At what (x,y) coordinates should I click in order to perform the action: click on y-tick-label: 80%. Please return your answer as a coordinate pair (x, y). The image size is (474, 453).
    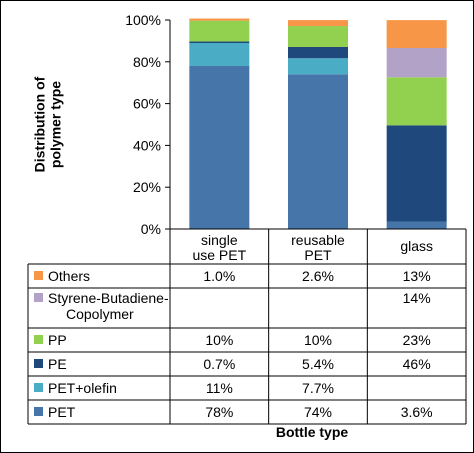
    Looking at the image, I should click on (147, 62).